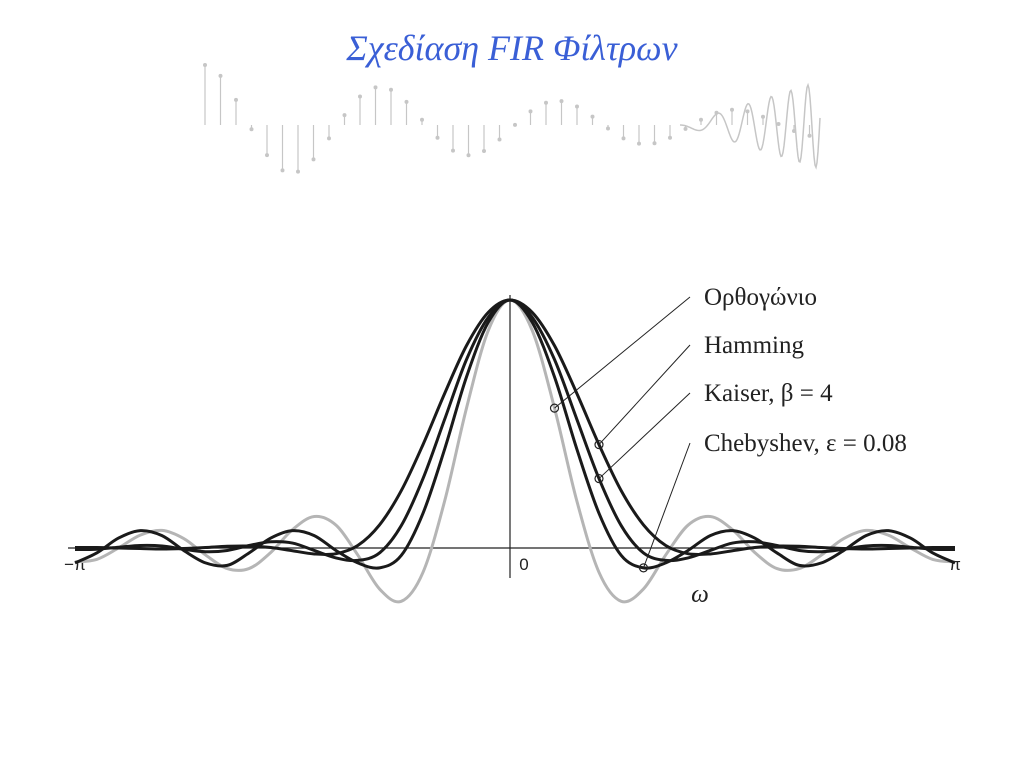  Describe the element at coordinates (512, 118) in the screenshot. I see `decorative-banner` at that location.